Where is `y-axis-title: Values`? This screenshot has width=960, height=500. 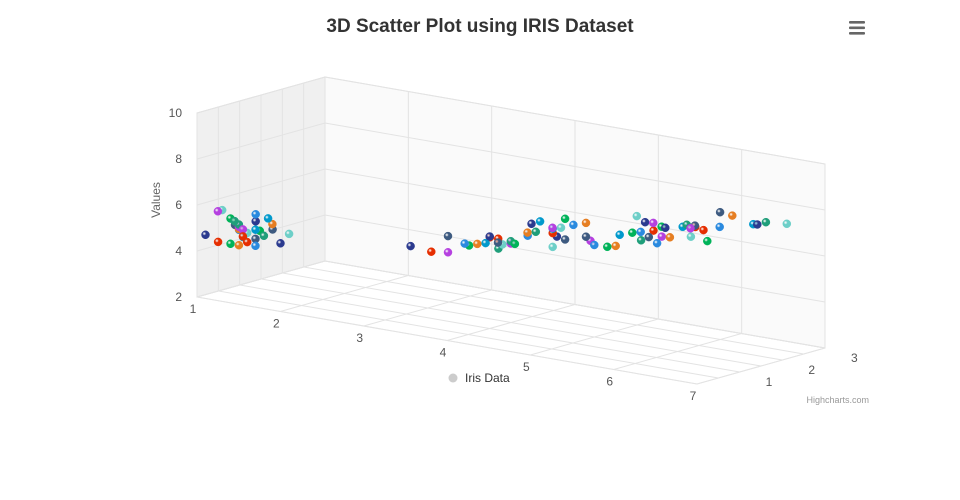
y-axis-title: Values is located at coordinates (156, 200).